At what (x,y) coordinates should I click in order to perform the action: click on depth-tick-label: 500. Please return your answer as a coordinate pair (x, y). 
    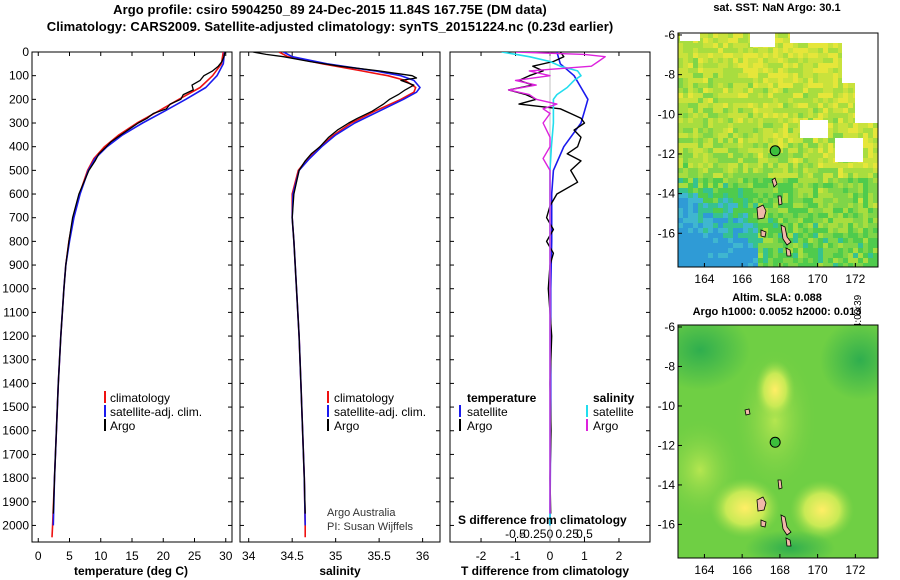
    Looking at the image, I should click on (19, 170).